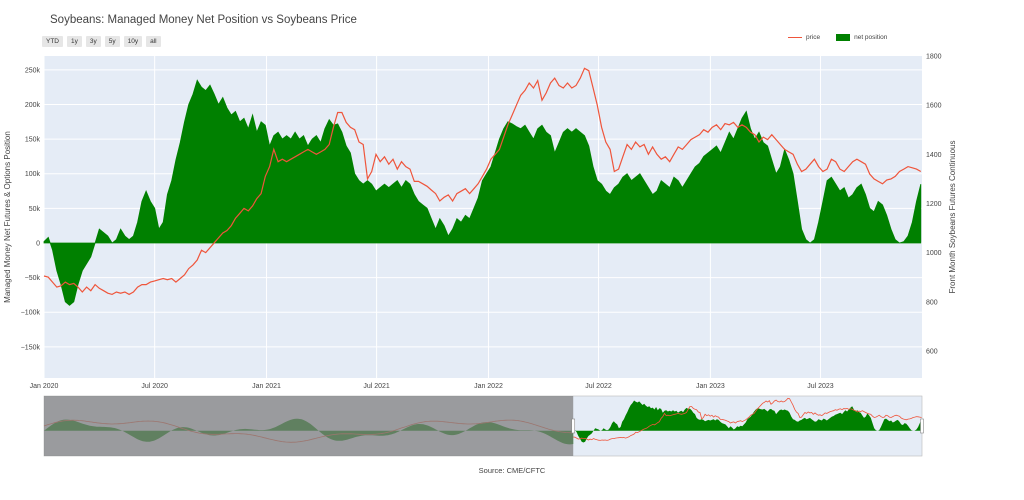 This screenshot has height=500, width=1024. What do you see at coordinates (376, 386) in the screenshot?
I see `x-tick-label: Jul 2021` at bounding box center [376, 386].